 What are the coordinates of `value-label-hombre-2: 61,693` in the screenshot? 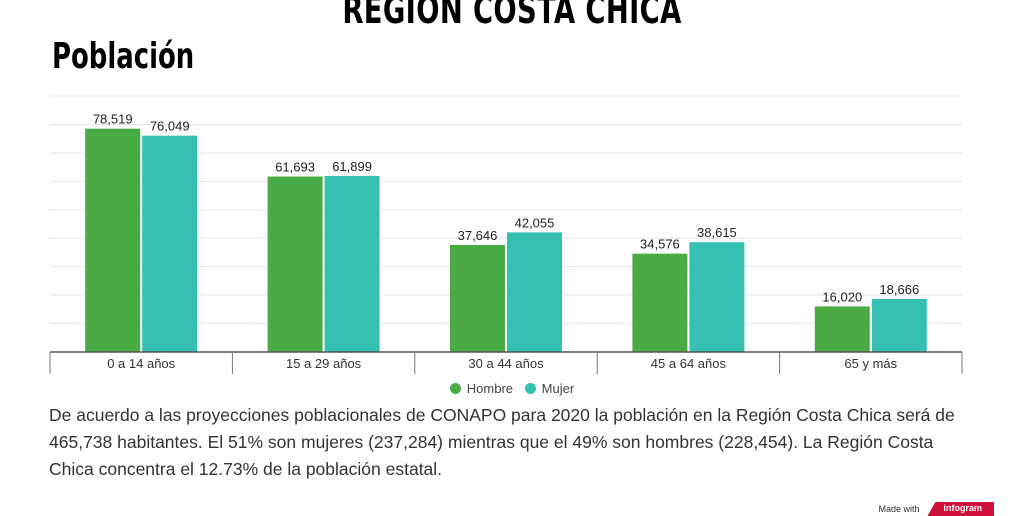 It's located at (295, 167).